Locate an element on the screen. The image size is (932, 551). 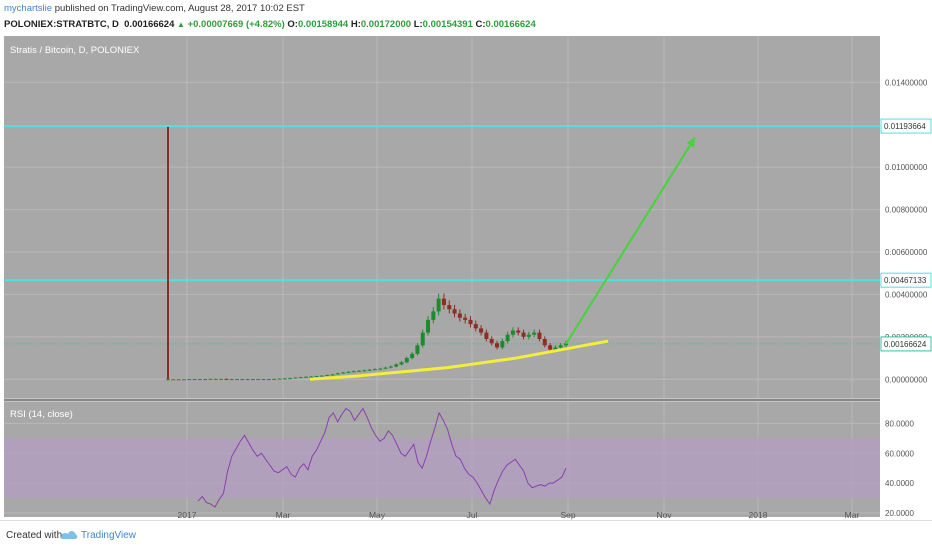
rsi-line is located at coordinates (382, 457).